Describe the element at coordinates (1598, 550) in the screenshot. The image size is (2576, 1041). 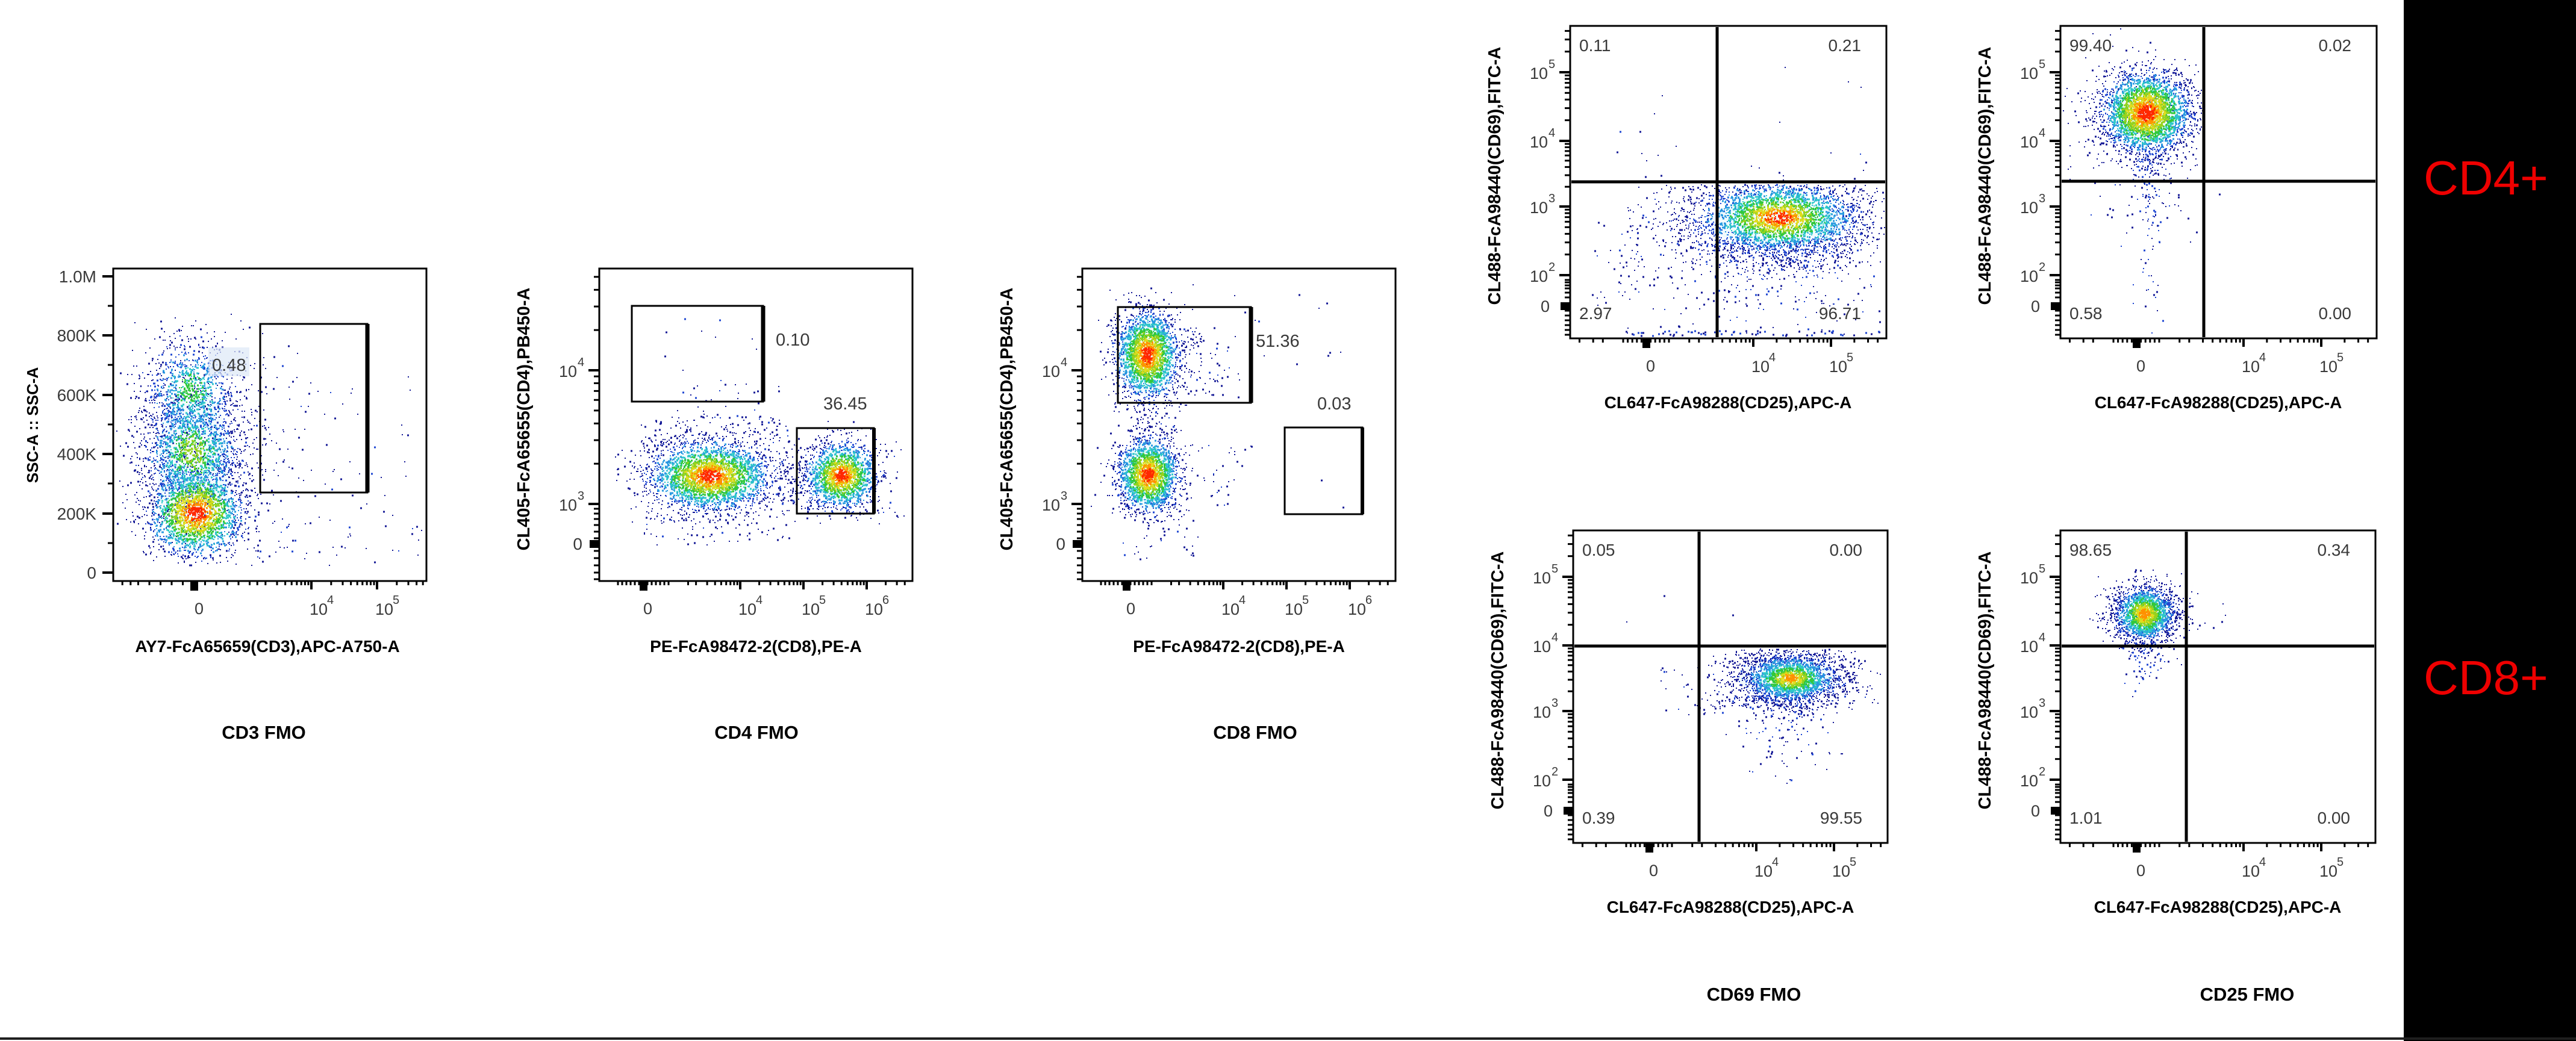
I see `svg-text: 0.05` at that location.